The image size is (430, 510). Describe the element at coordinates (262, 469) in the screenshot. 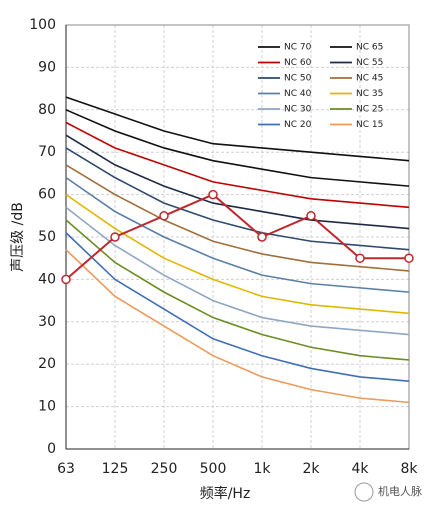

I see `x-tick-label: 1k` at that location.